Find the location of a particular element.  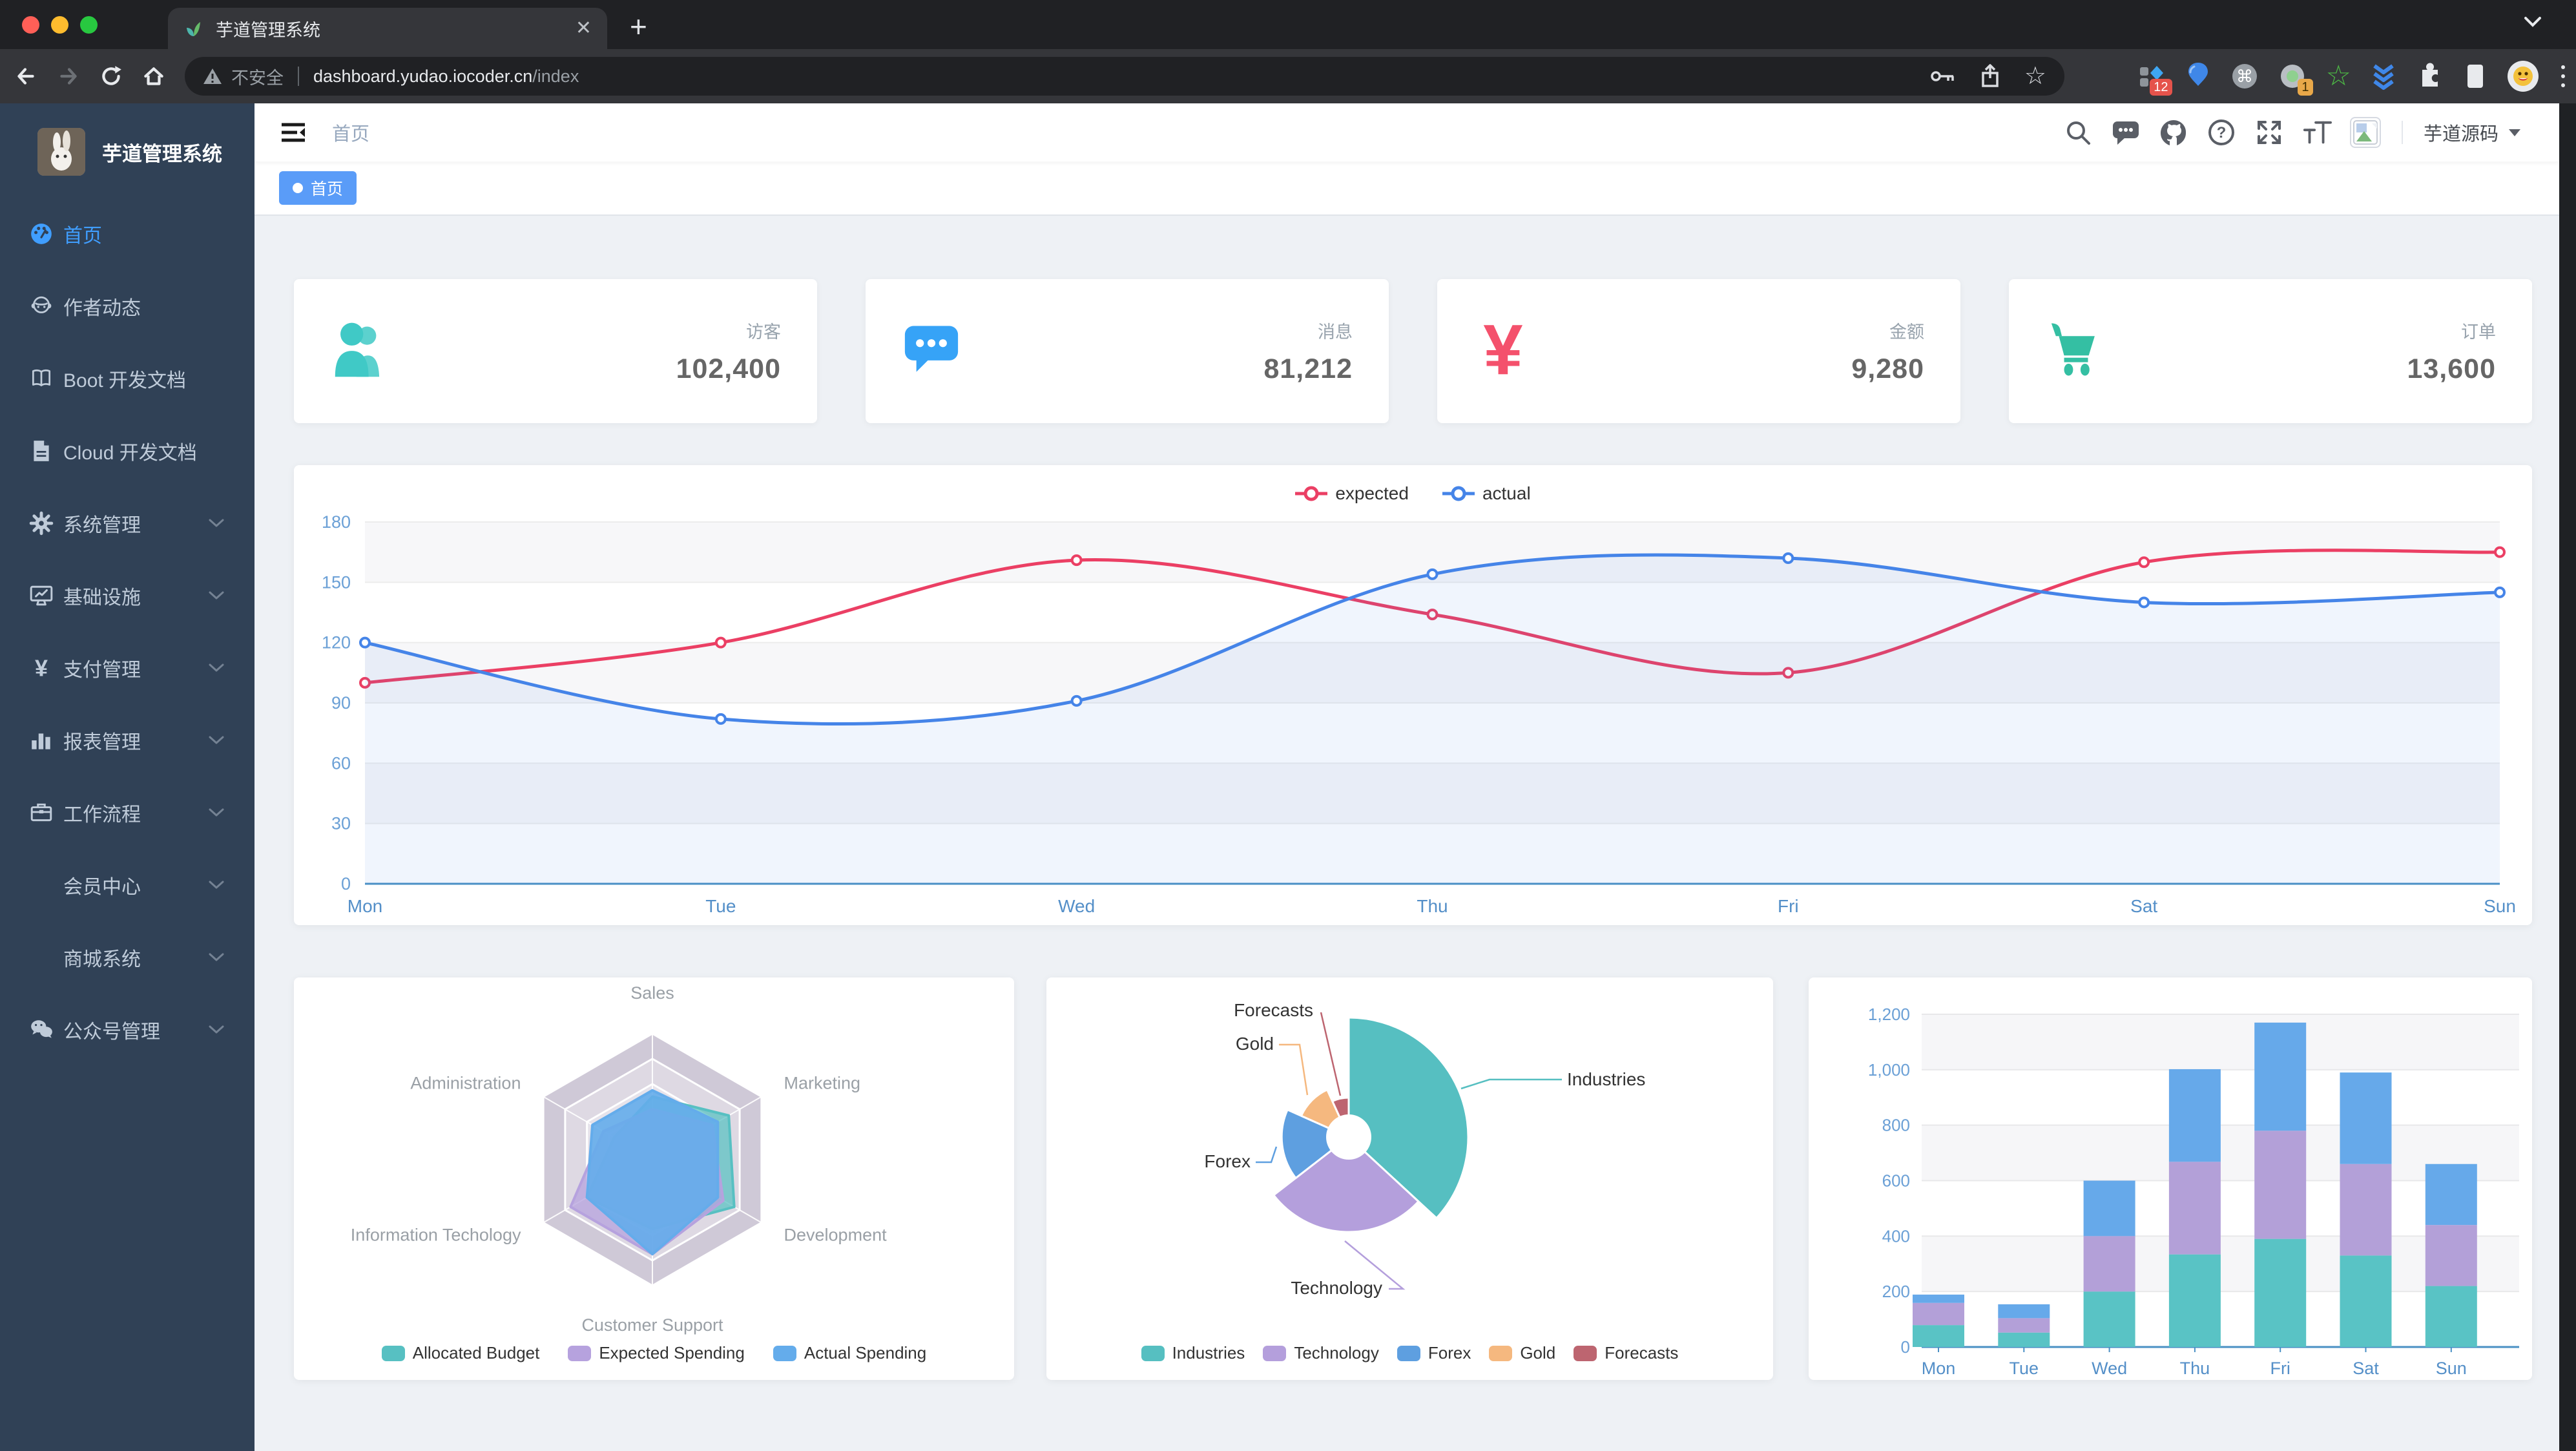

github-icon is located at coordinates (2173, 132).